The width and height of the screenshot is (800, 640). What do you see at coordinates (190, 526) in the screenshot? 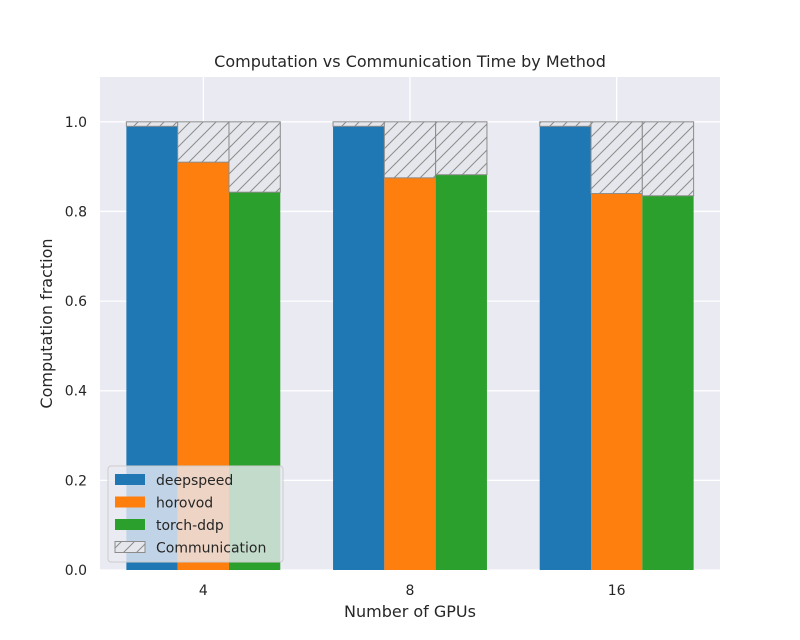
I see `legend-label: torch-ddp` at bounding box center [190, 526].